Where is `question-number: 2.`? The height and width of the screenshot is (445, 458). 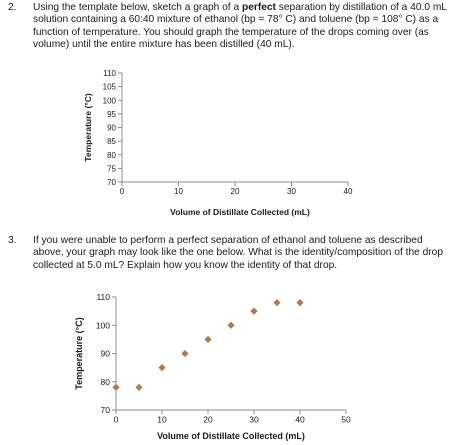
question-number: 2. is located at coordinates (12, 7).